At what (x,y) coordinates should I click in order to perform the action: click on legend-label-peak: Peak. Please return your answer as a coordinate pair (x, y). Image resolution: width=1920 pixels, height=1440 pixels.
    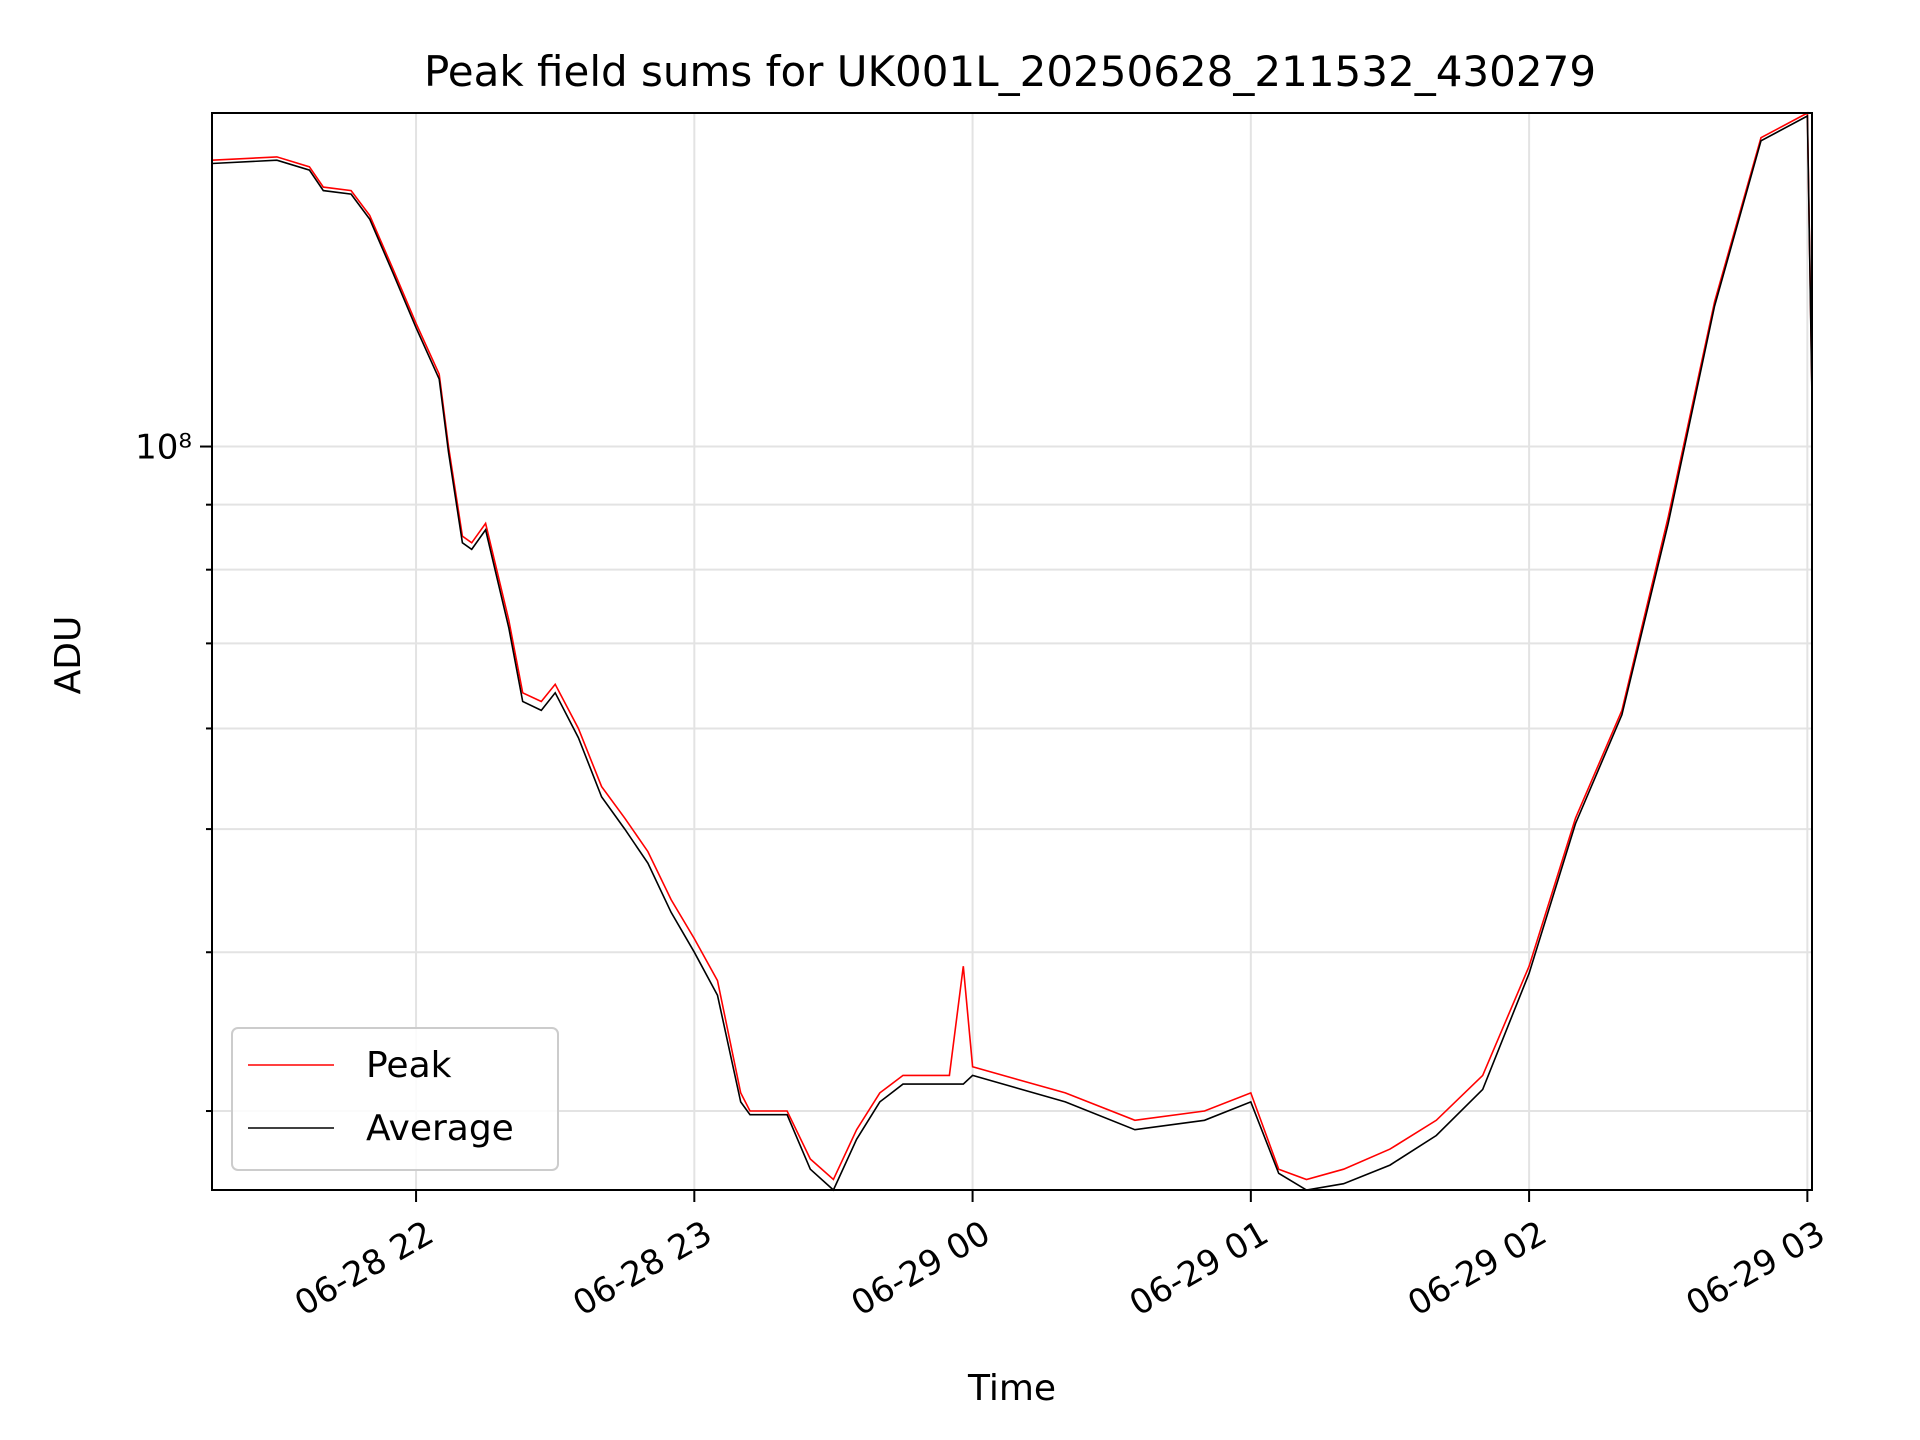
    Looking at the image, I should click on (409, 1065).